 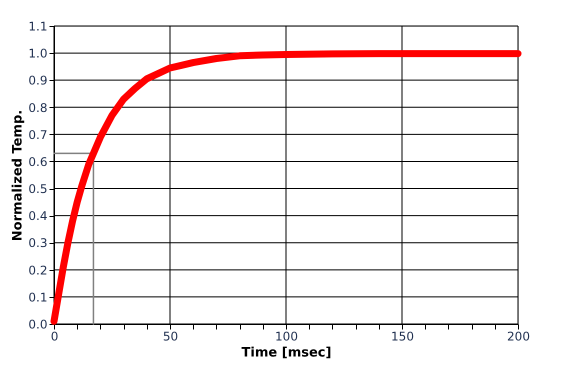 I want to click on x-tick-label: 50, so click(x=170, y=337).